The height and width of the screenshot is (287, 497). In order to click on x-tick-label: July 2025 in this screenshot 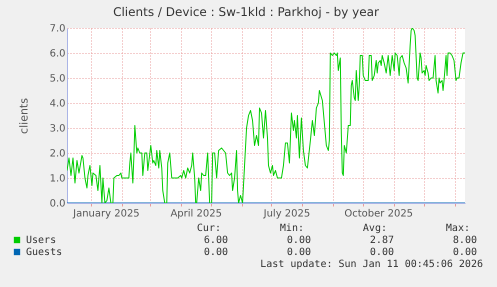, I will do `click(286, 214)`.